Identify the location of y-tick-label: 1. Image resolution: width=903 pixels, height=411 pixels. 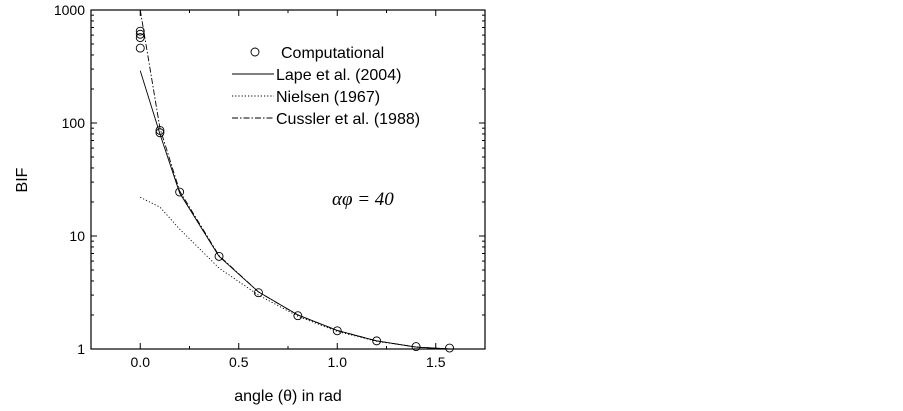
(81, 349).